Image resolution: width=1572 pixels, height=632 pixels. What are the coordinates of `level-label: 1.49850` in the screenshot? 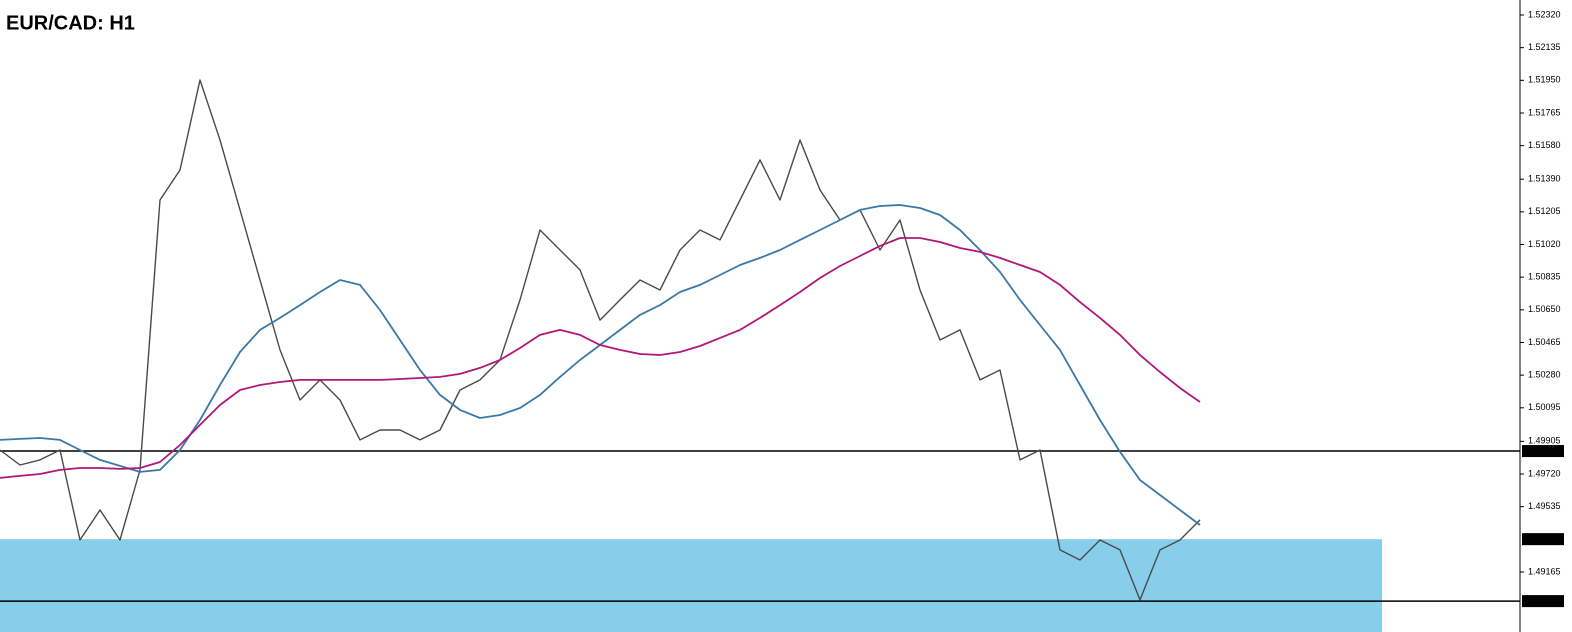 It's located at (1542, 450).